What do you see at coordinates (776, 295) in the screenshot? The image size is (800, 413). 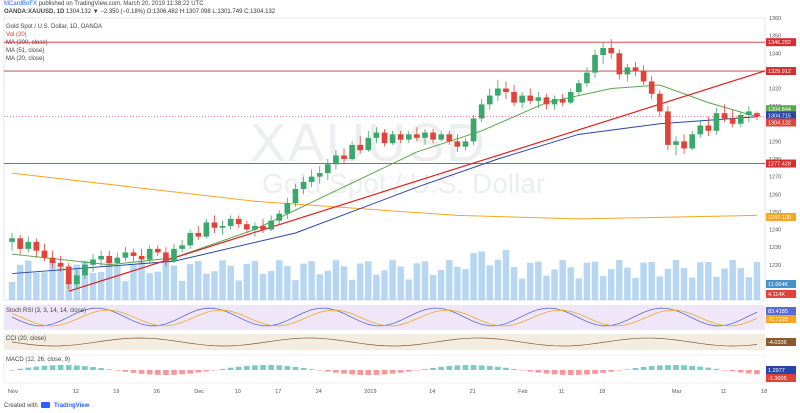 I see `price-tag-label: 4.114K` at bounding box center [776, 295].